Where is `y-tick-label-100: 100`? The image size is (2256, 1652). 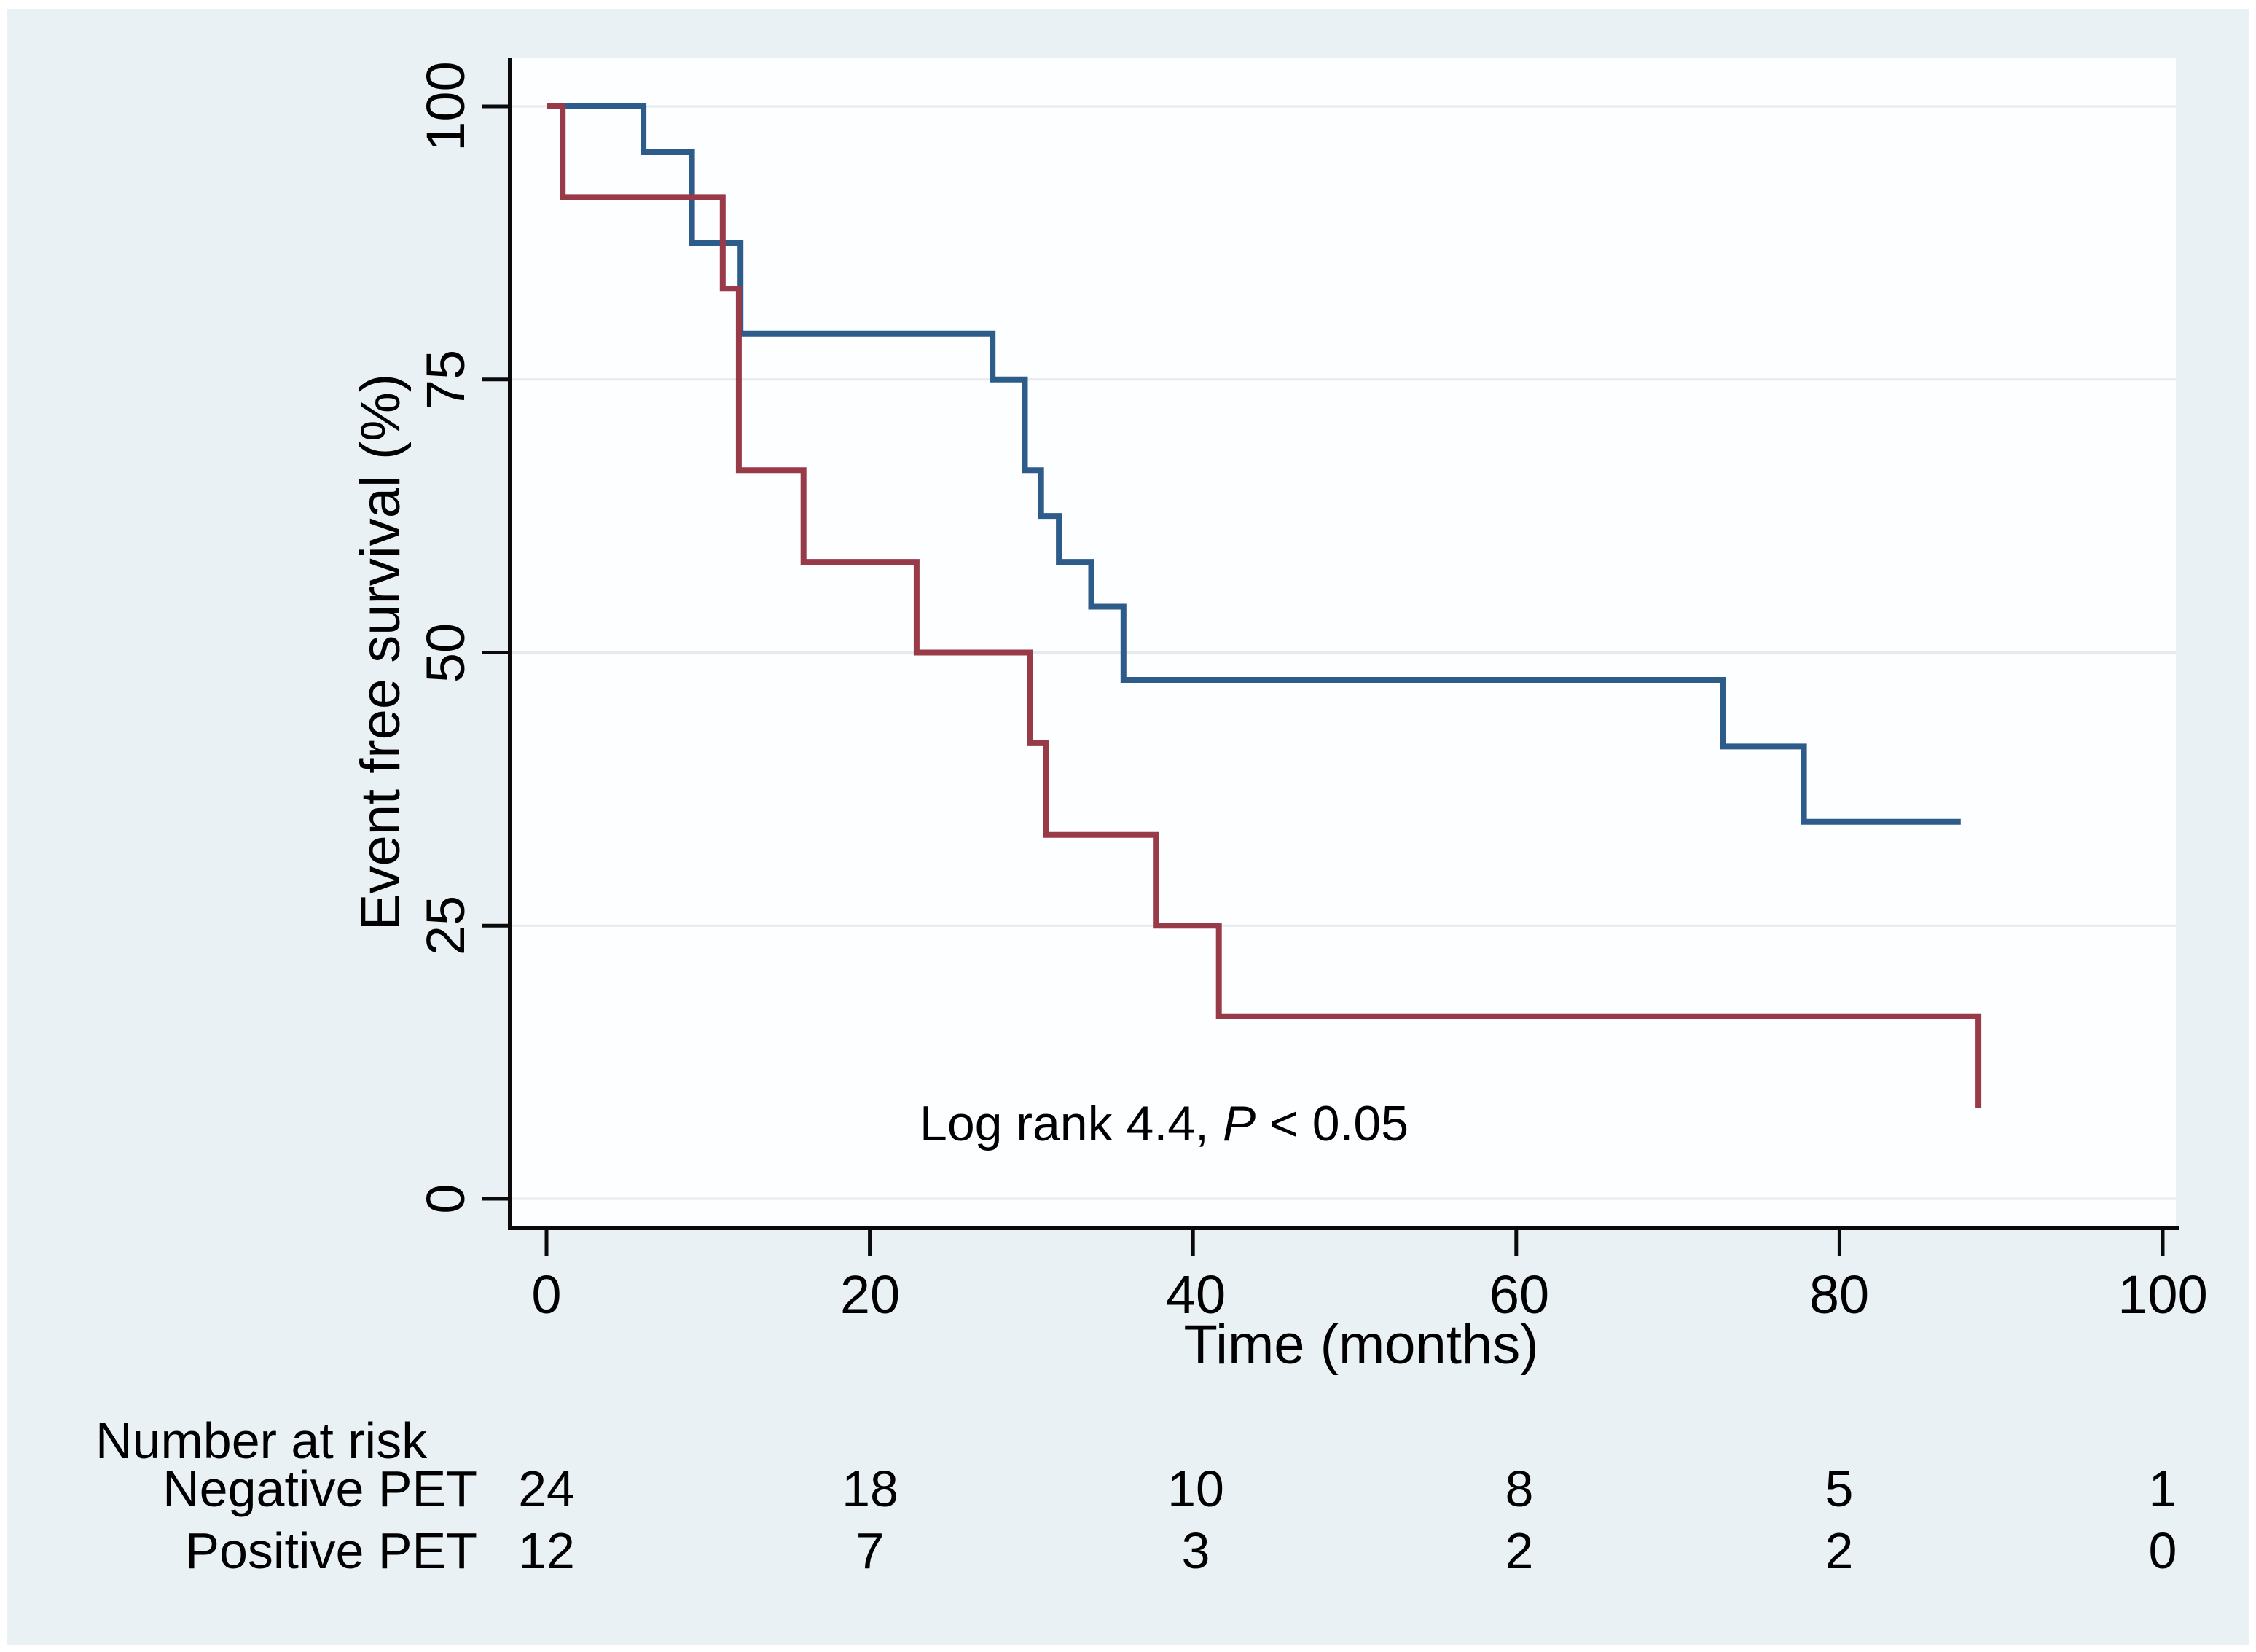 y-tick-label-100: 100 is located at coordinates (445, 107).